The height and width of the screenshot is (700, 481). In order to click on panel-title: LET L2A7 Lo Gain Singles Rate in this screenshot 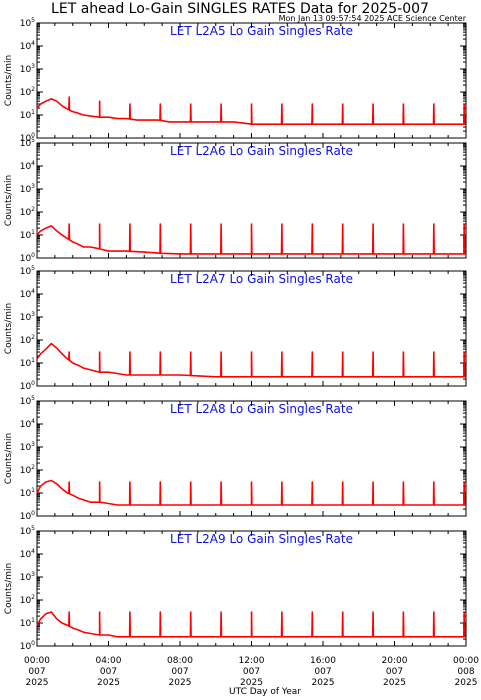, I will do `click(261, 279)`.